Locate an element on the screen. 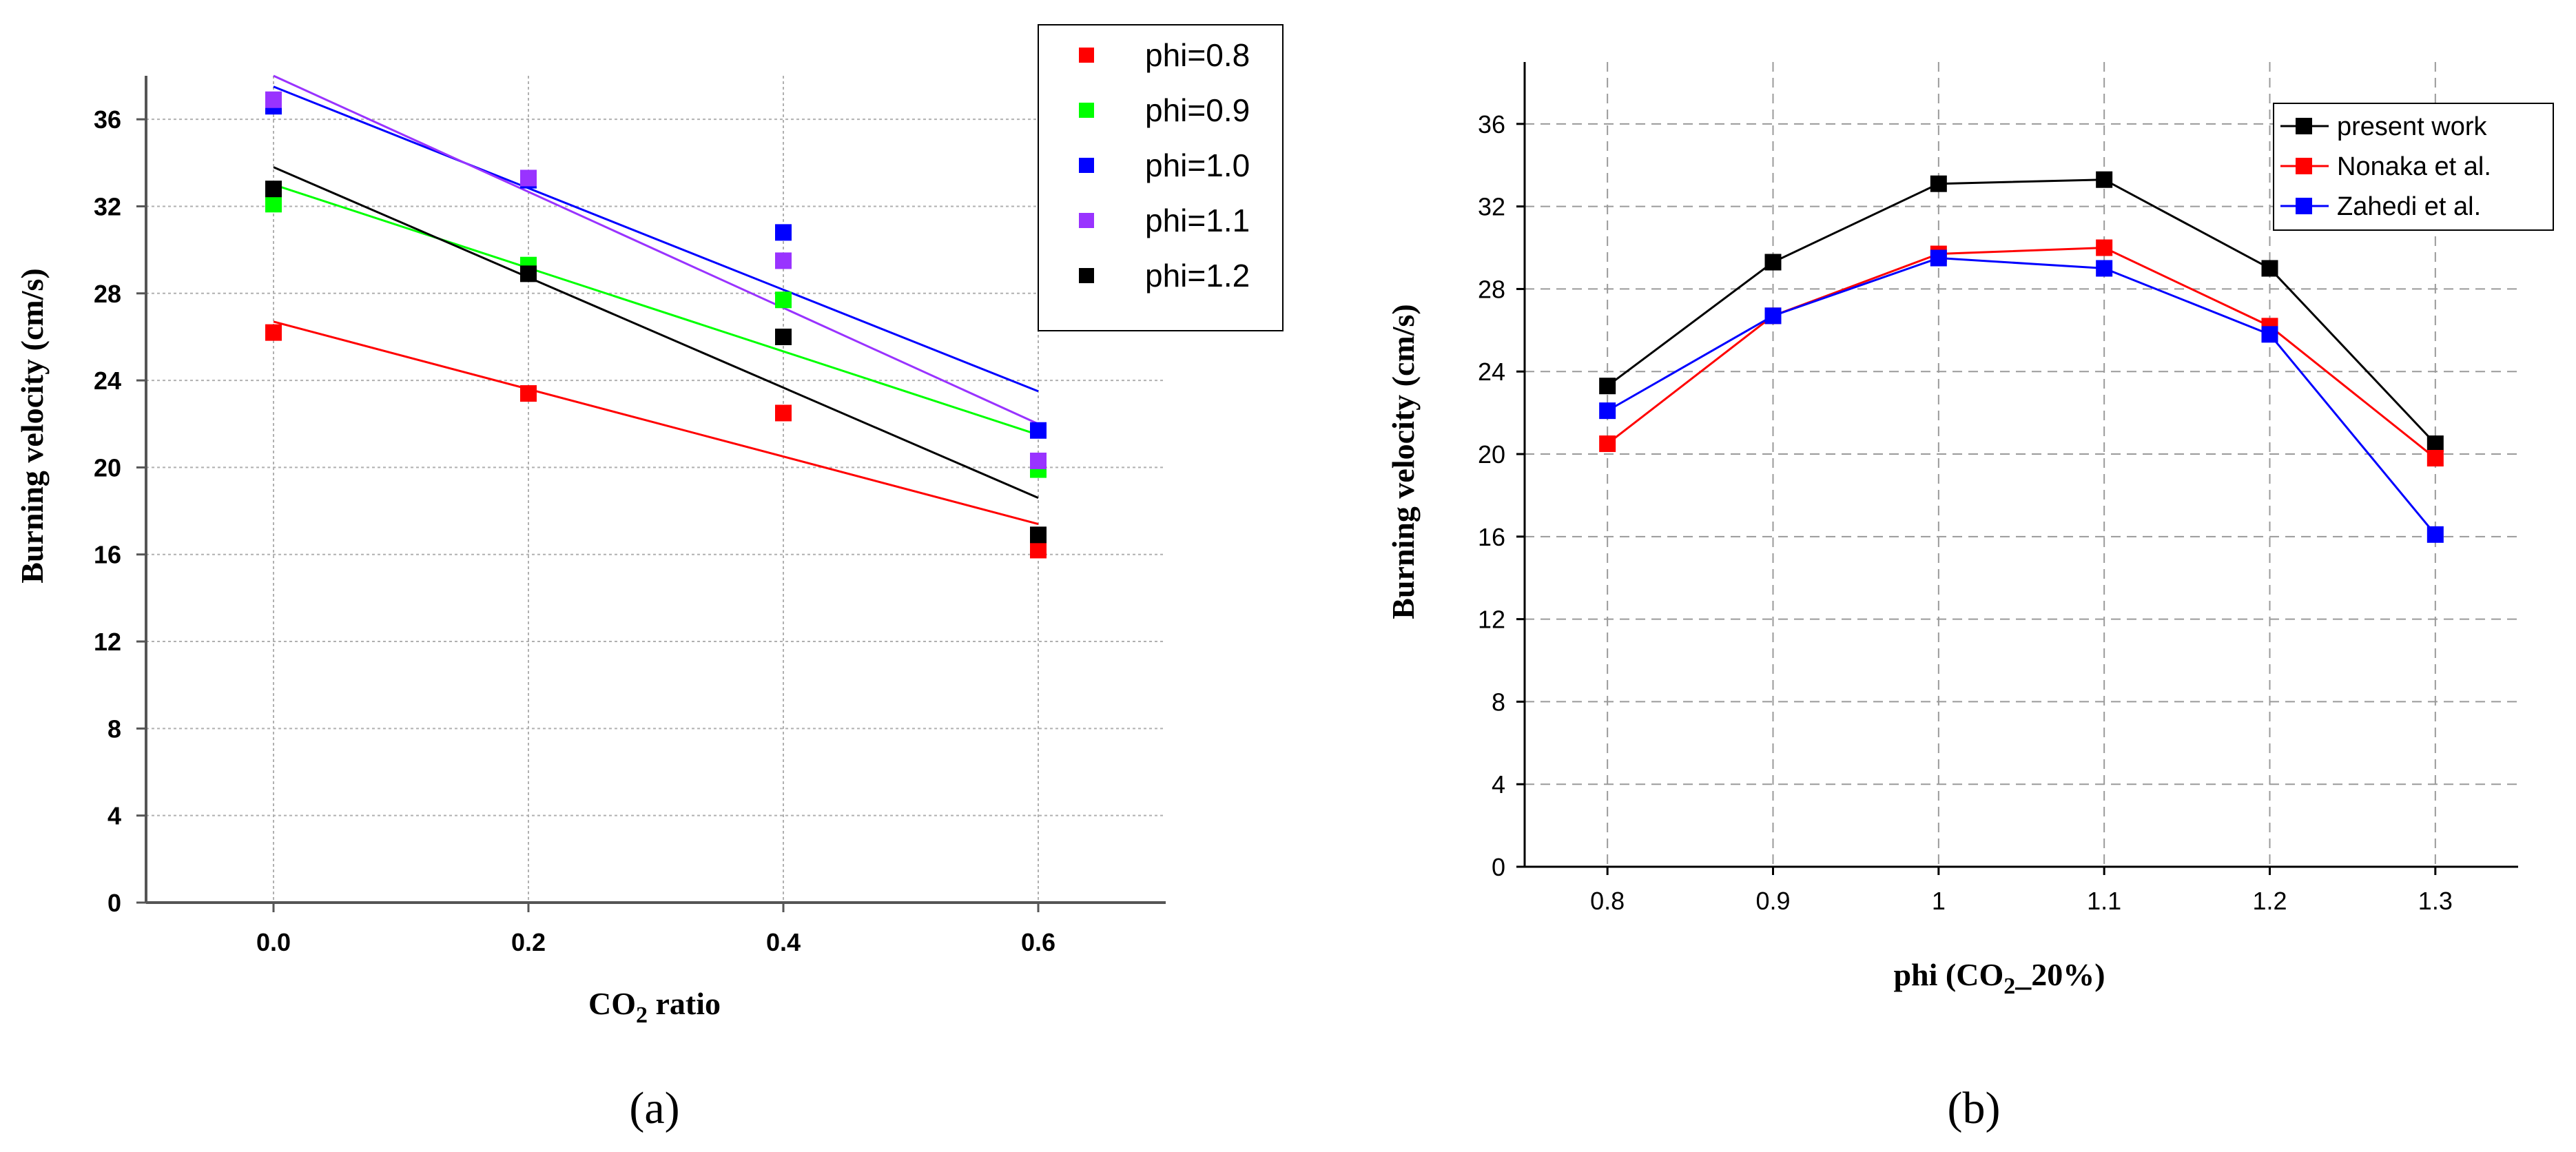 Image resolution: width=2576 pixels, height=1152 pixels. a-y-tick-label-6: 24 is located at coordinates (108, 381).